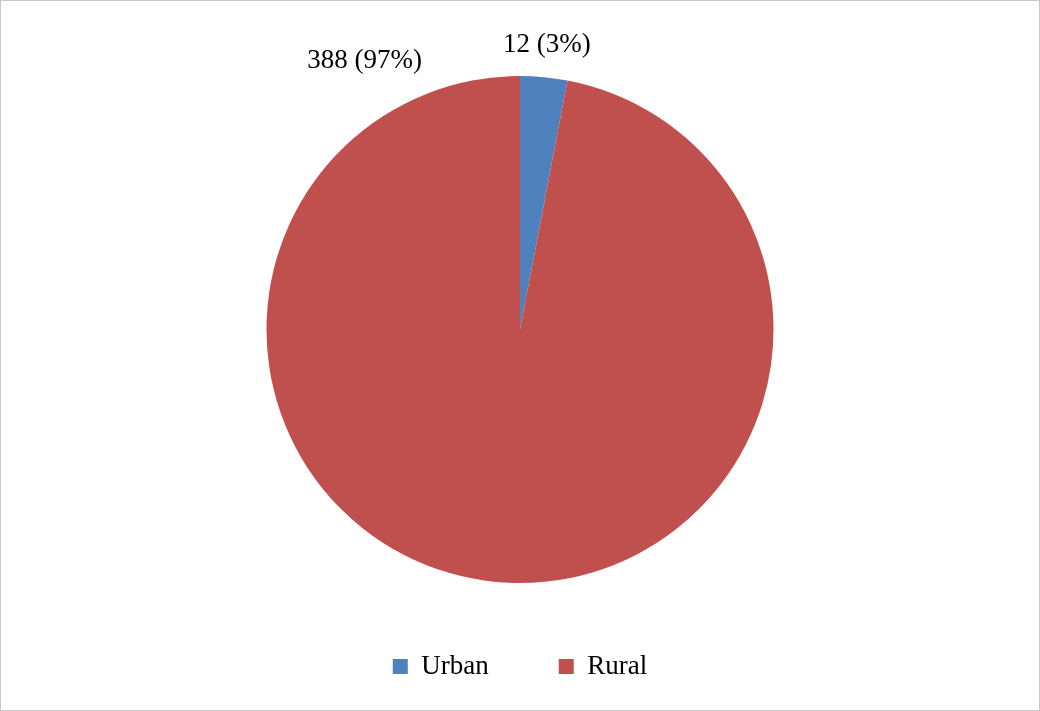 The height and width of the screenshot is (711, 1040). What do you see at coordinates (365, 59) in the screenshot?
I see `data-label: 388 (97%)` at bounding box center [365, 59].